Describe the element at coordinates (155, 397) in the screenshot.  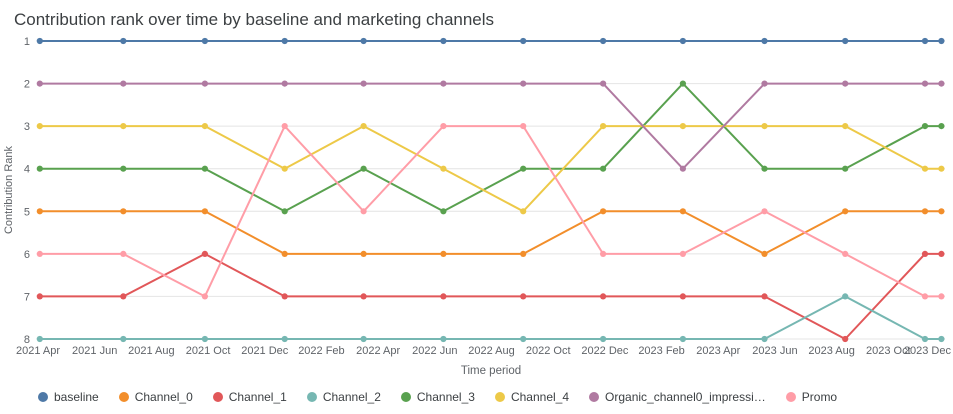
I see `legend-item-Channel_0: Channel_0` at that location.